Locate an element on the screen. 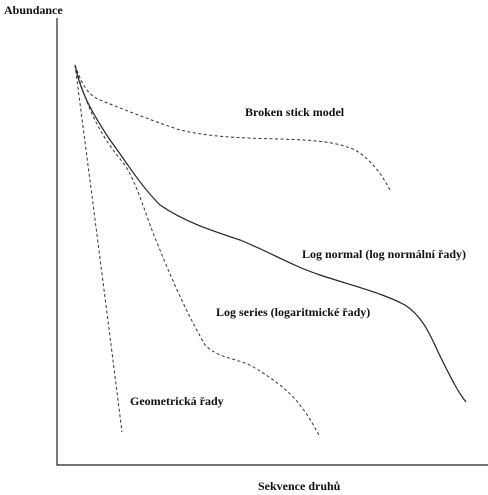 This screenshot has height=495, width=488. curve-label: Log normal (log normální řady) is located at coordinates (384, 254).